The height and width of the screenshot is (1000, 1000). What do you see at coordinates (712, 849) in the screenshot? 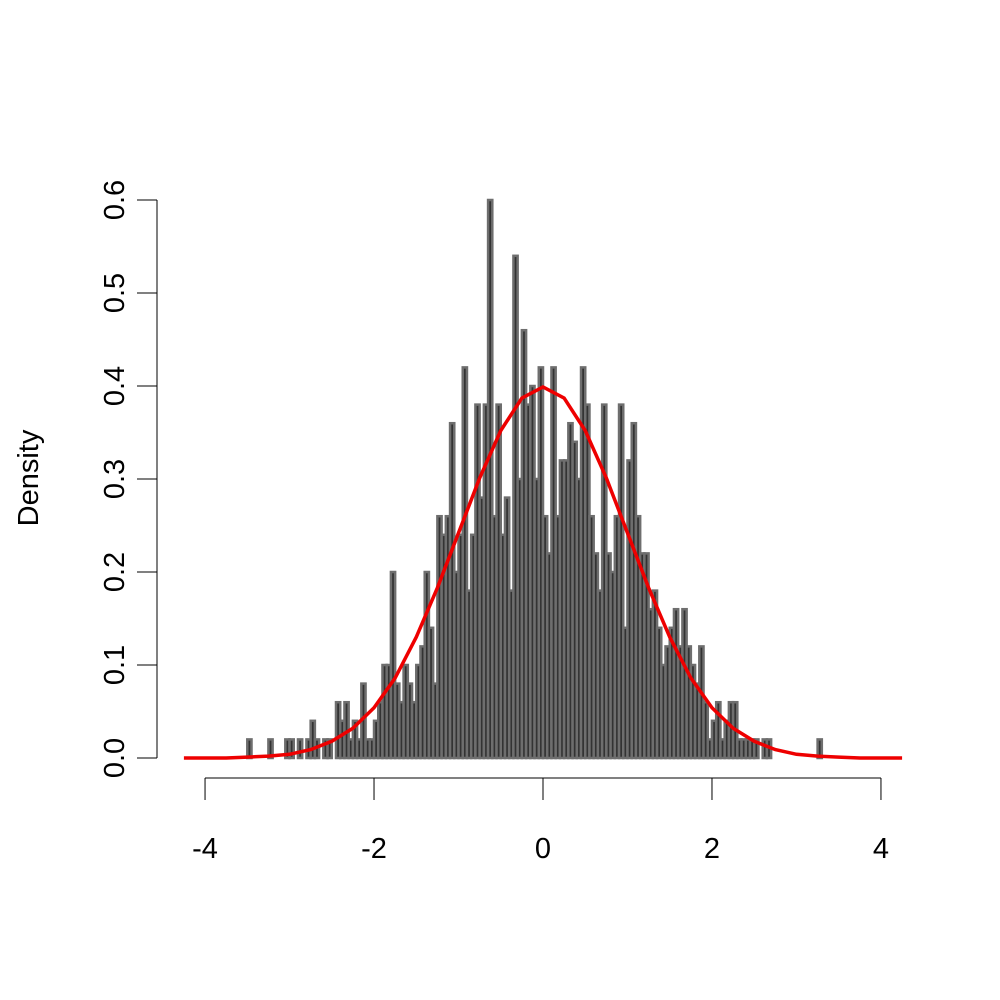
I see `x-tick-label: 2` at bounding box center [712, 849].